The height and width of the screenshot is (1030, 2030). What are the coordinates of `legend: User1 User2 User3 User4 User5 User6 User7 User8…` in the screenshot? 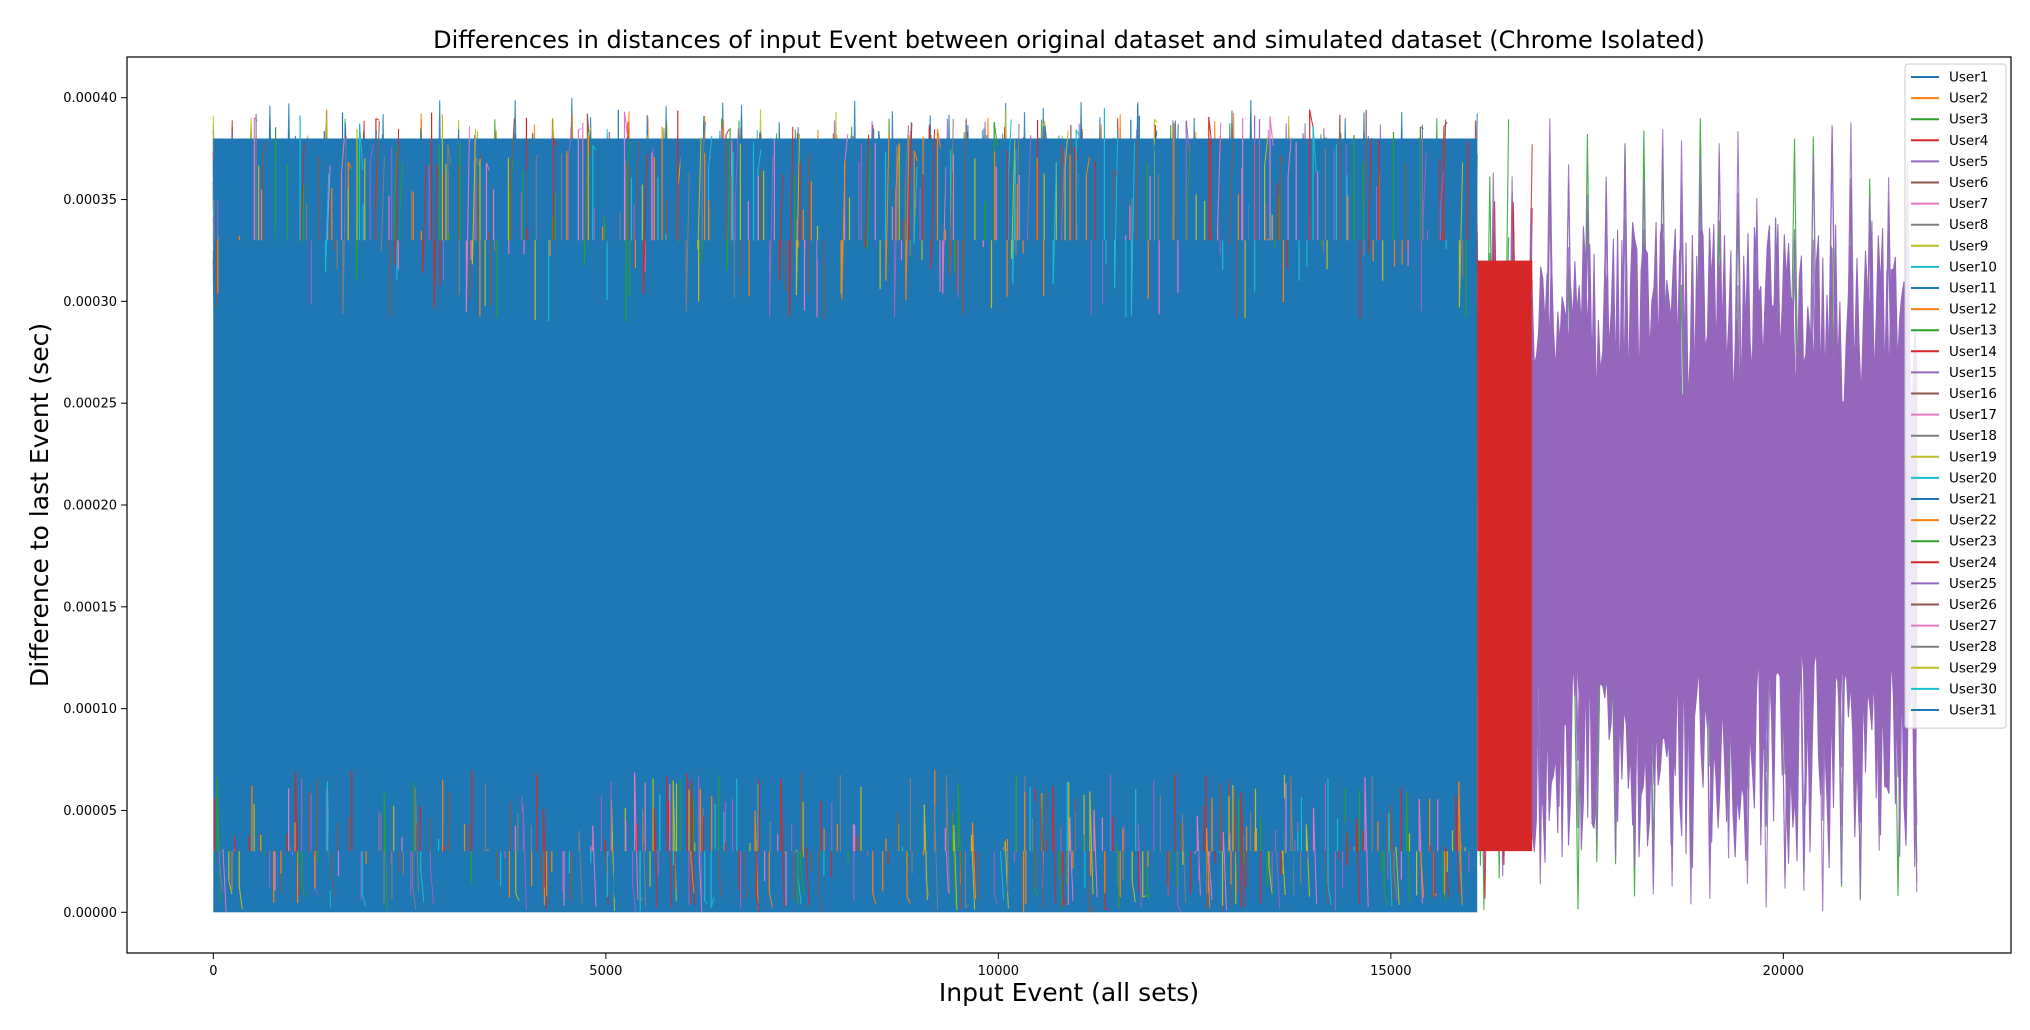 It's located at (1955, 396).